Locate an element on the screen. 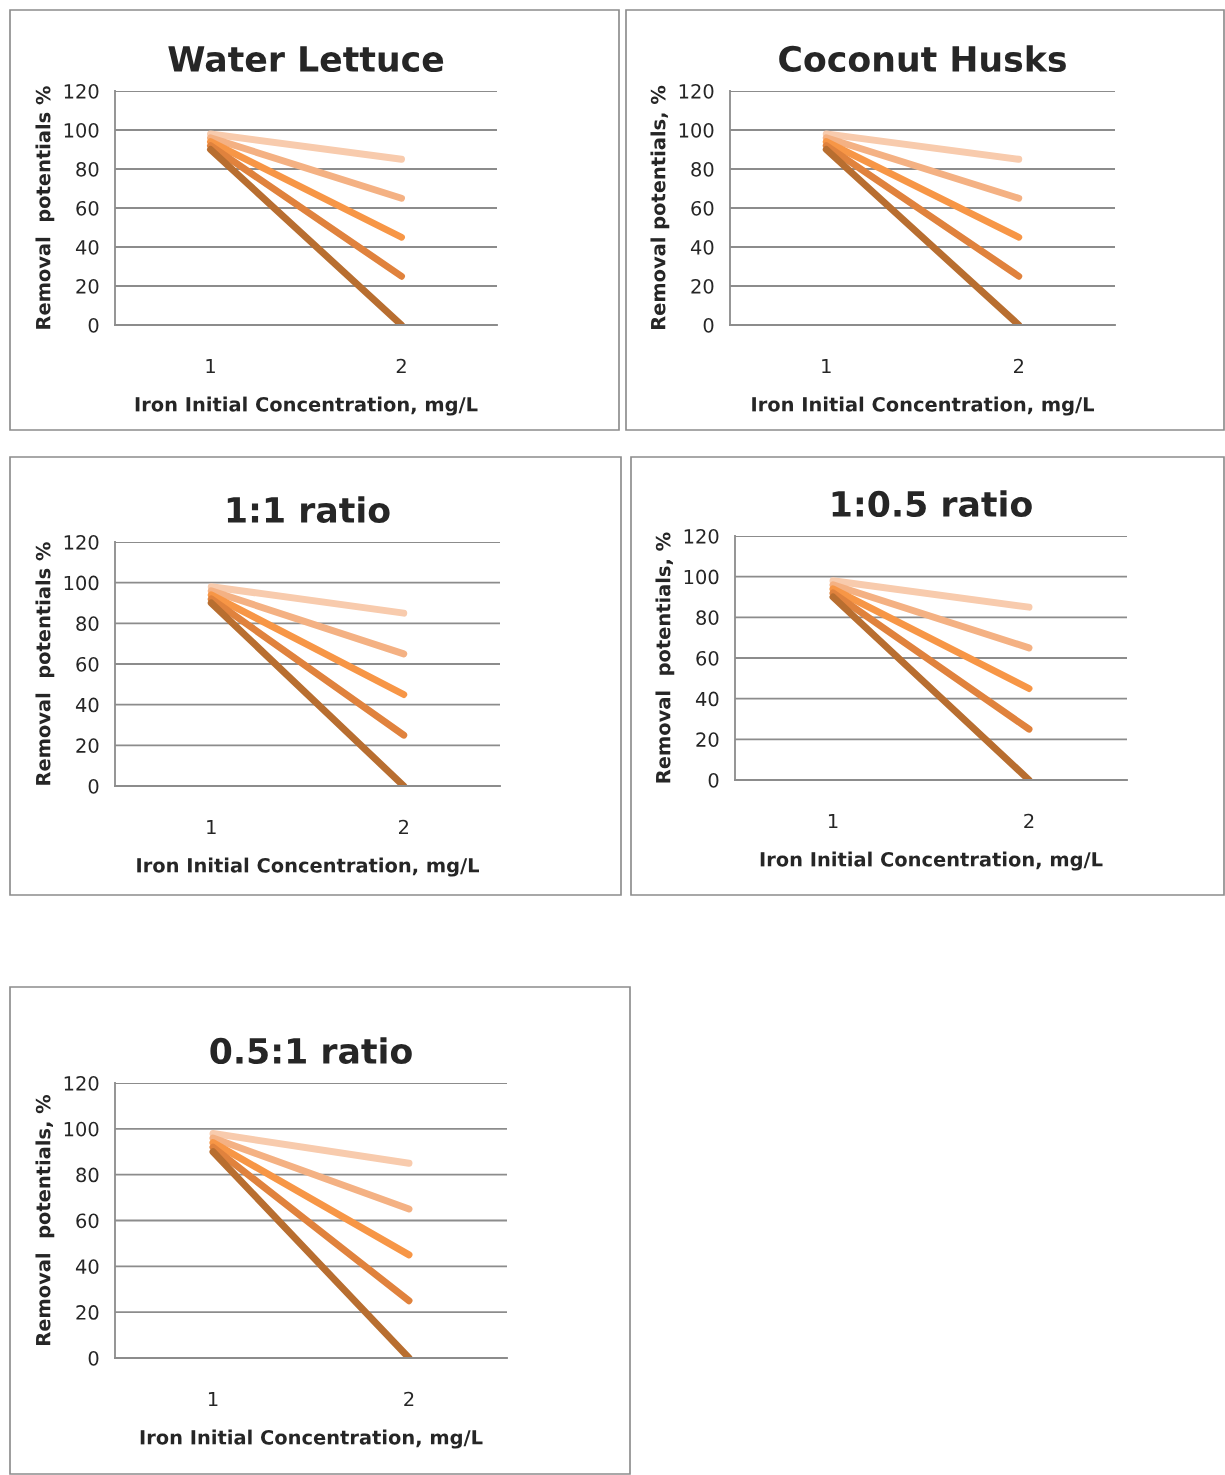 The height and width of the screenshot is (1475, 1225). chart-title: Coconut Husks is located at coordinates (922, 59).